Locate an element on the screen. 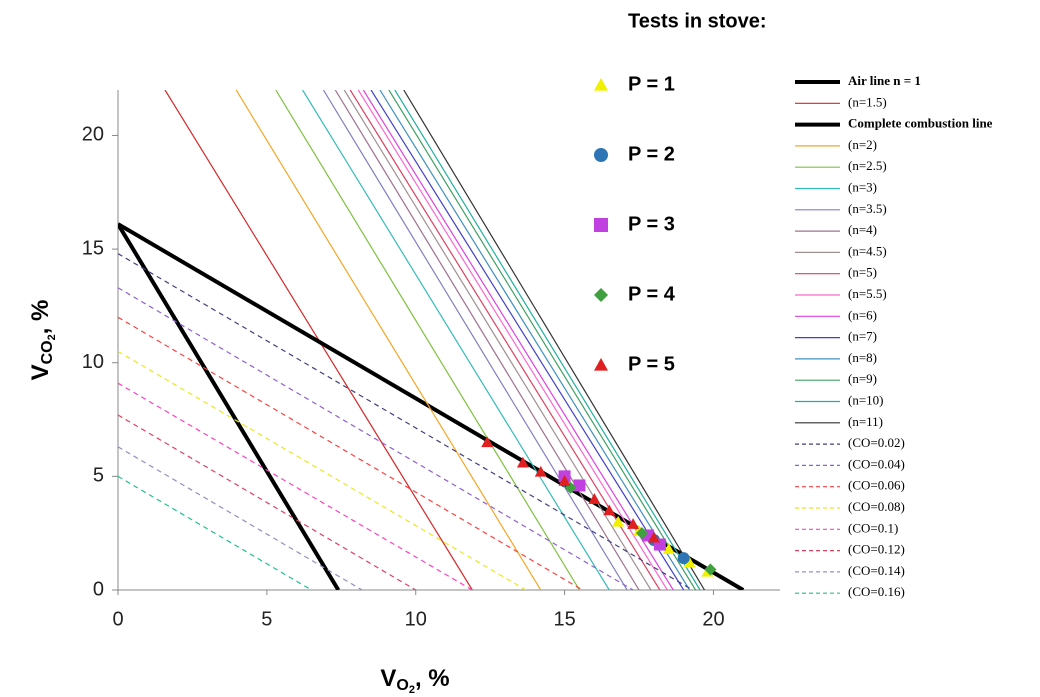  y-label-part: 2 is located at coordinates (52, 337).